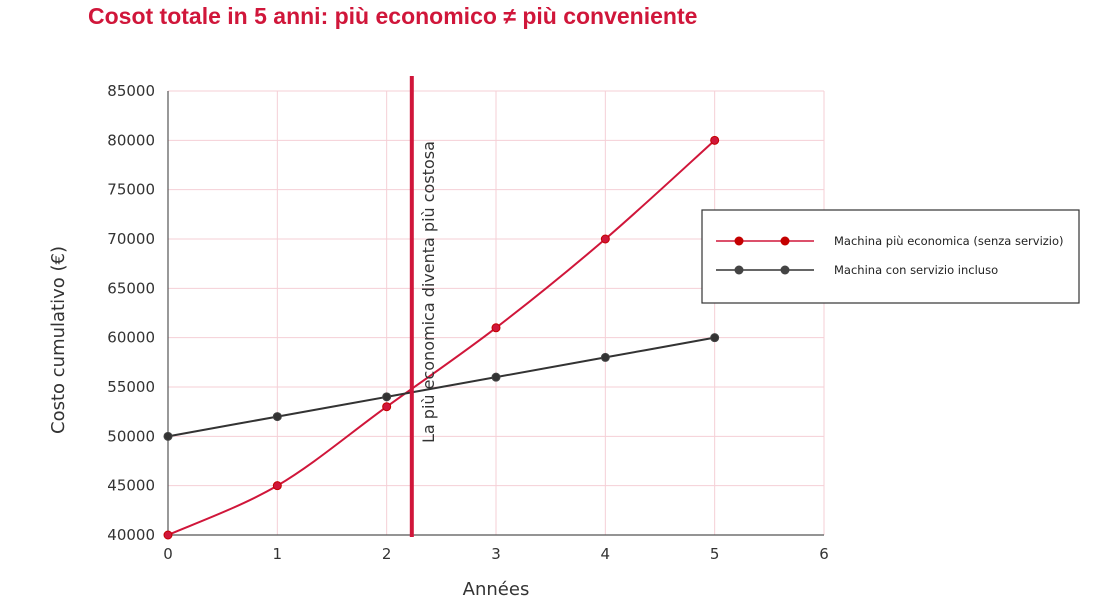 The width and height of the screenshot is (1110, 600). Describe the element at coordinates (131, 387) in the screenshot. I see `y-tick-label: 55000` at that location.